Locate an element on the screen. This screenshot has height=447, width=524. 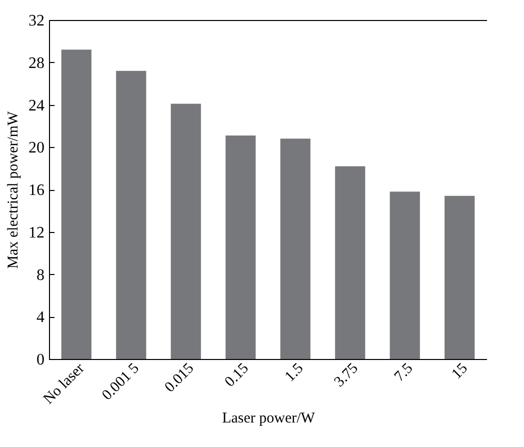
y-tick-label: 12 is located at coordinates (36, 233).